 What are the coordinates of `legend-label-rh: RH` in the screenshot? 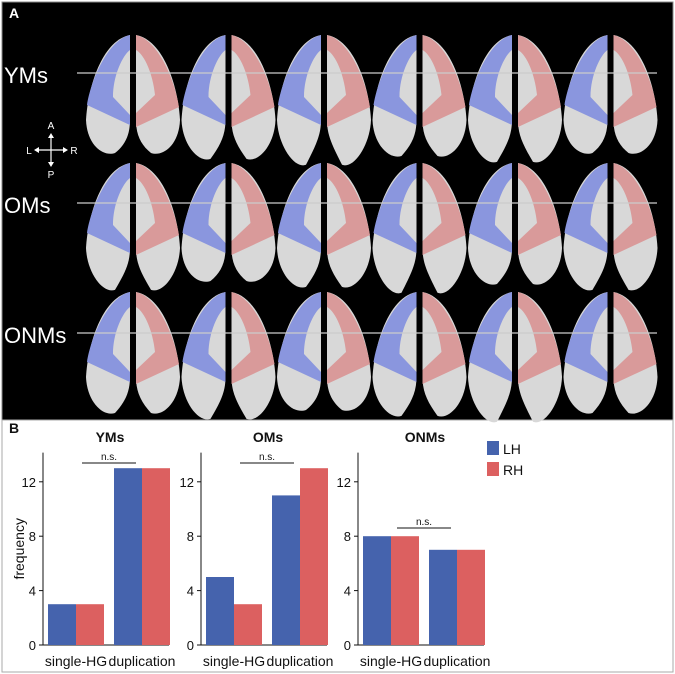 It's located at (513, 470).